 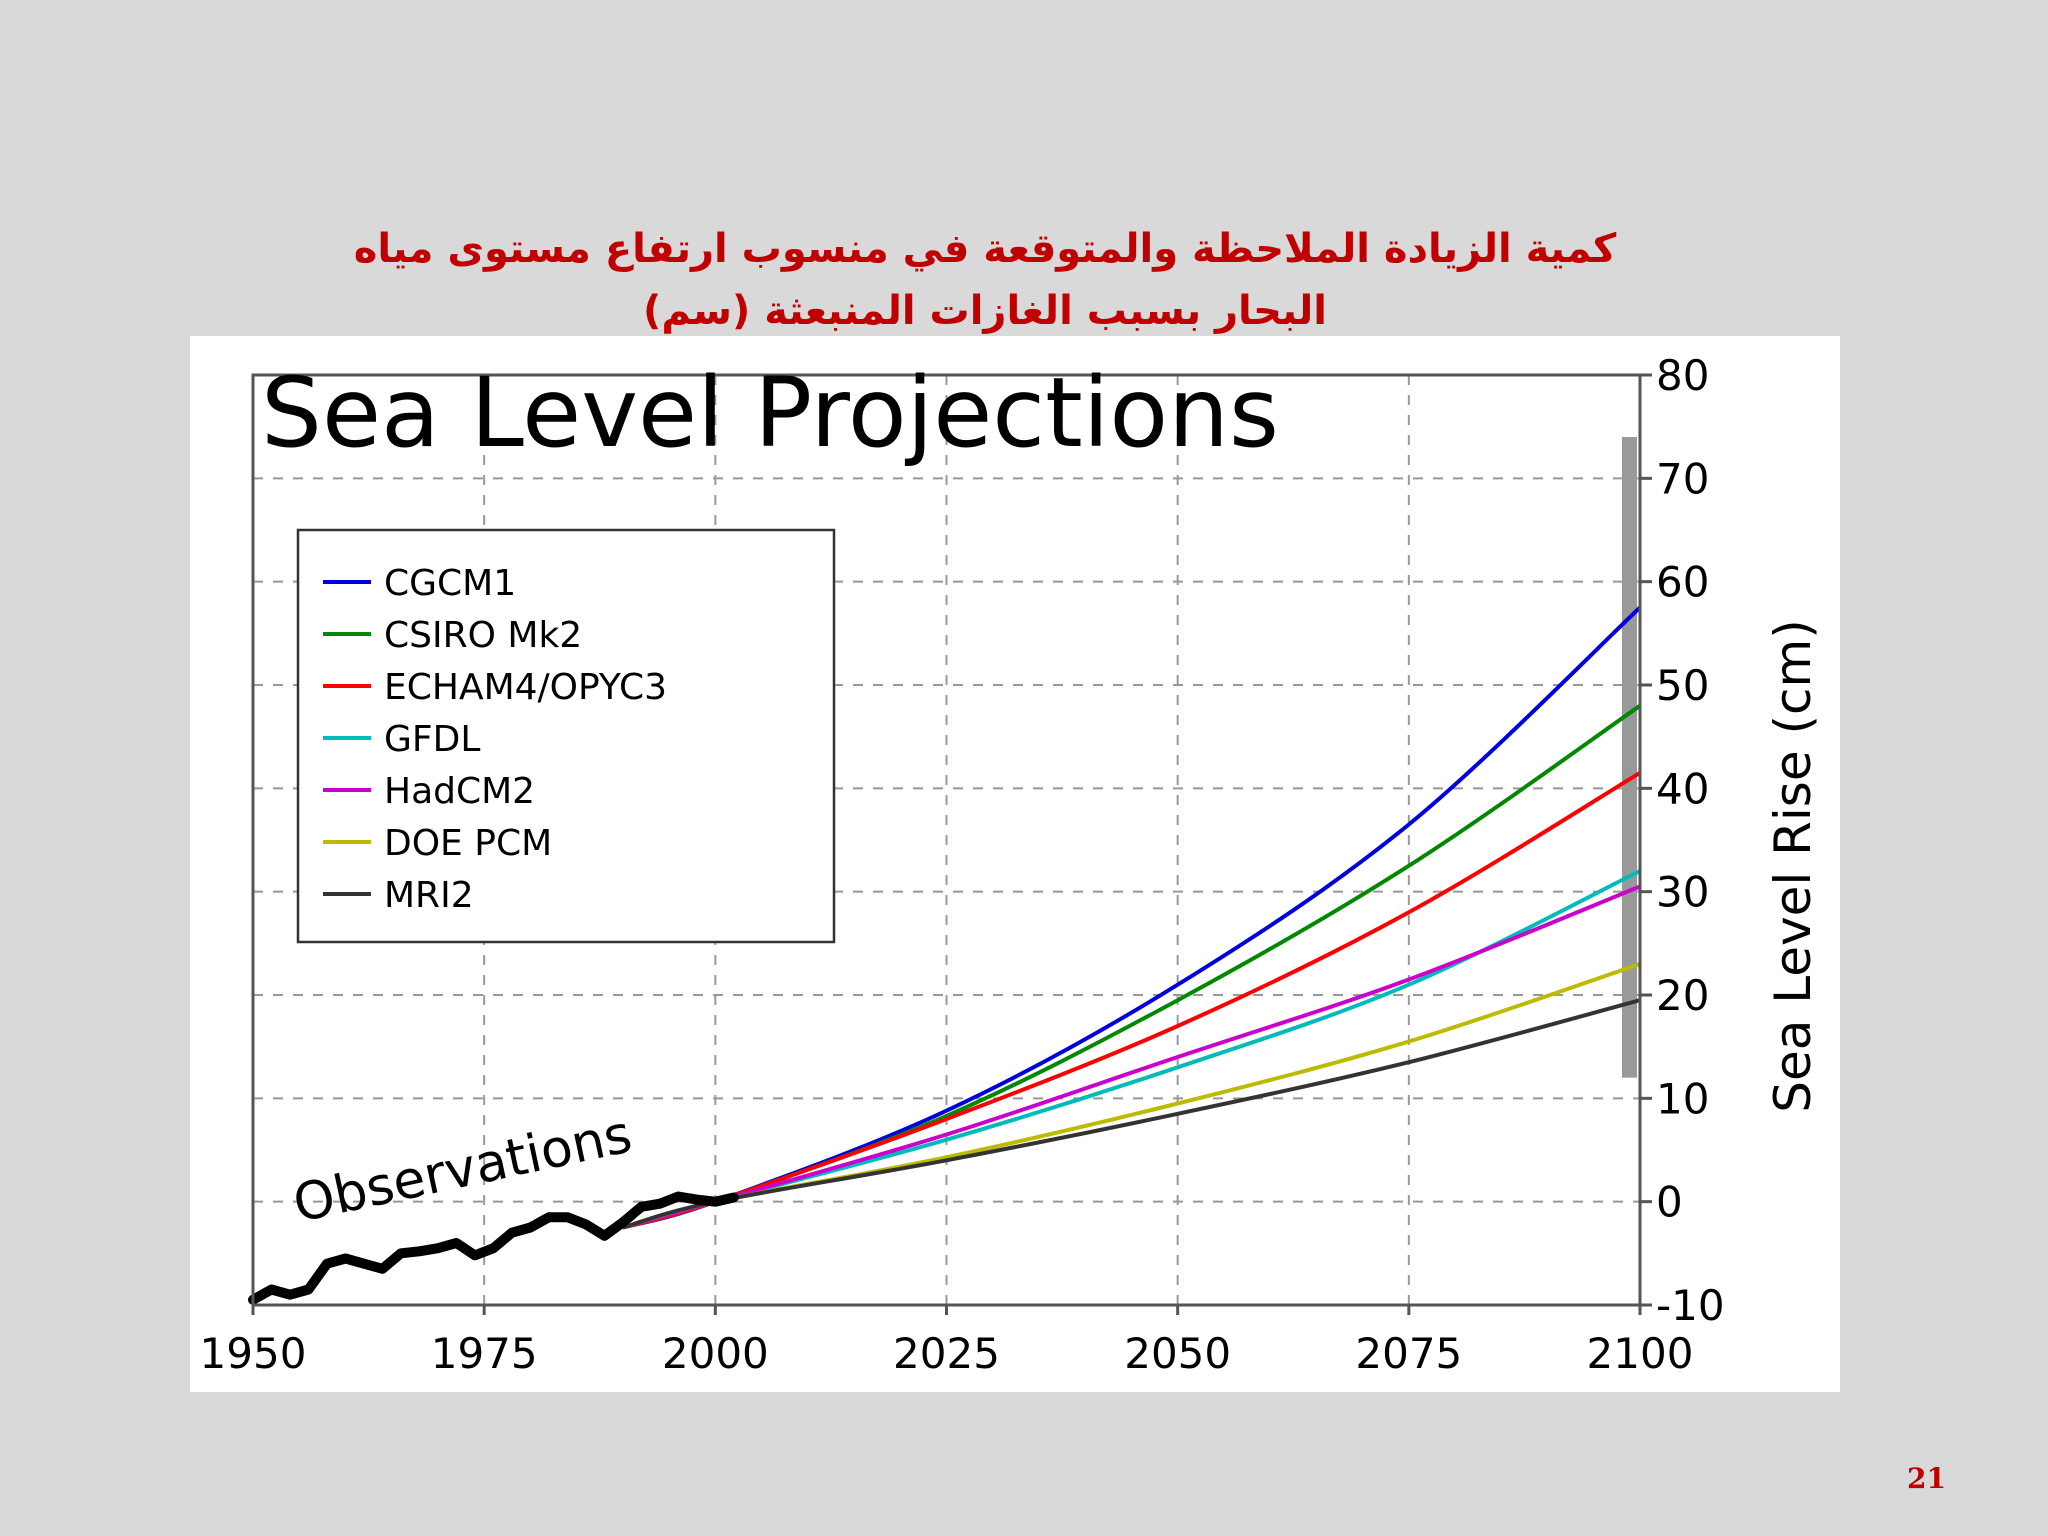 I want to click on series-line-doe-pcm, so click(x=1131, y=1096).